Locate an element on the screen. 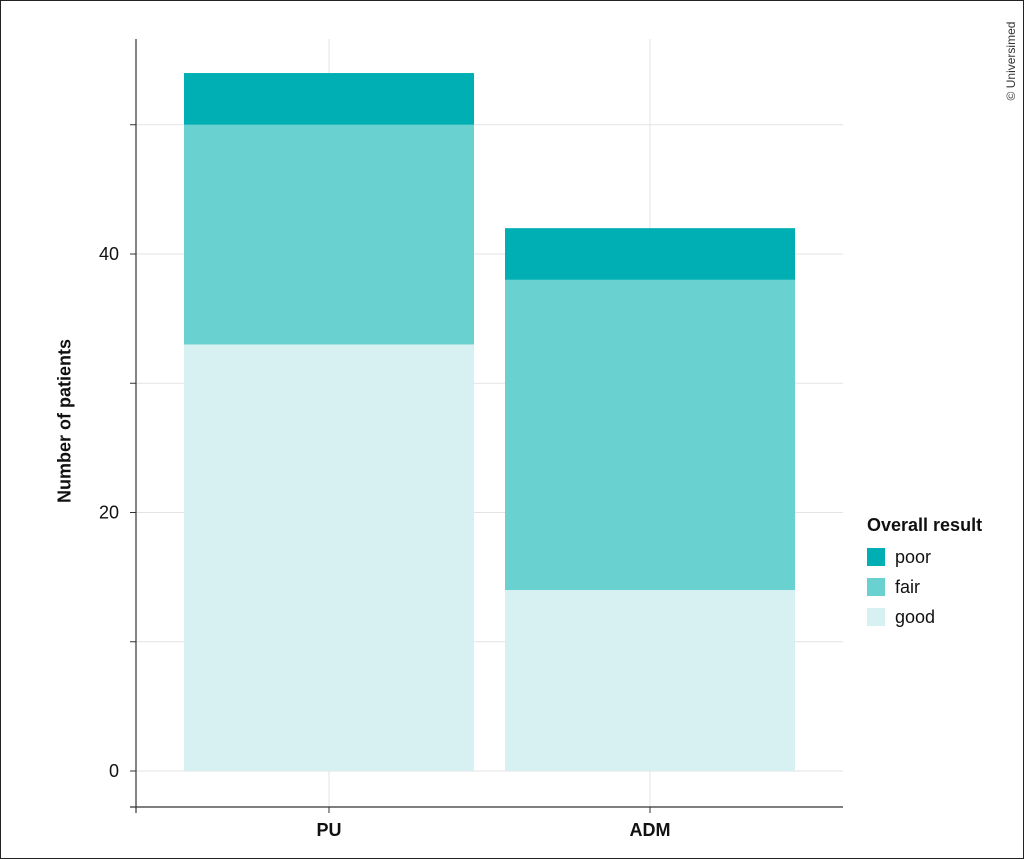  legend-label: poor is located at coordinates (913, 556).